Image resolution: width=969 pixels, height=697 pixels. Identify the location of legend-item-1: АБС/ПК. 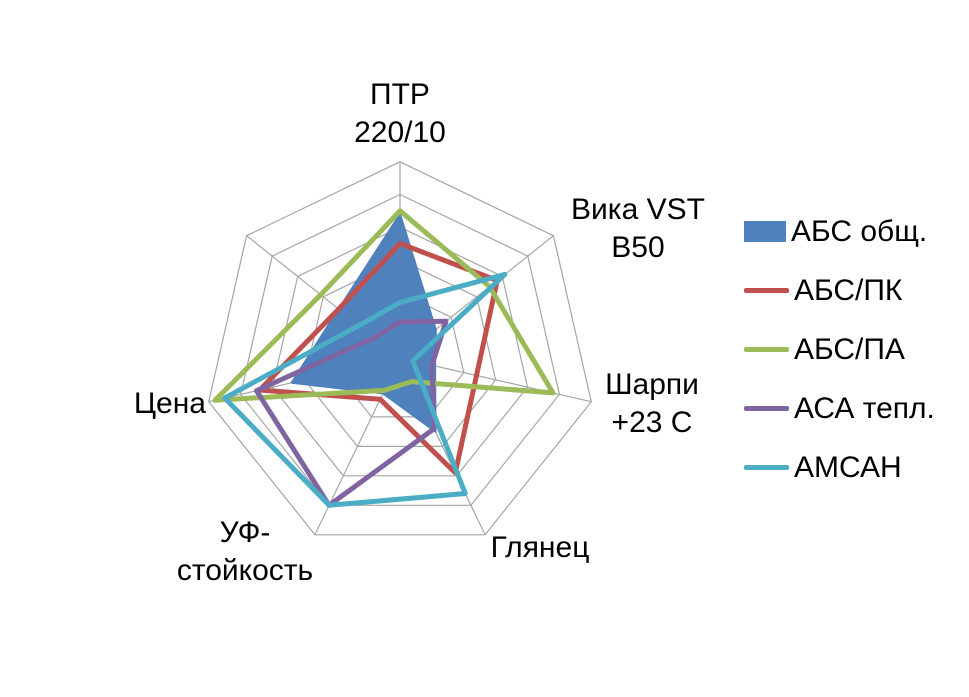
(839, 290).